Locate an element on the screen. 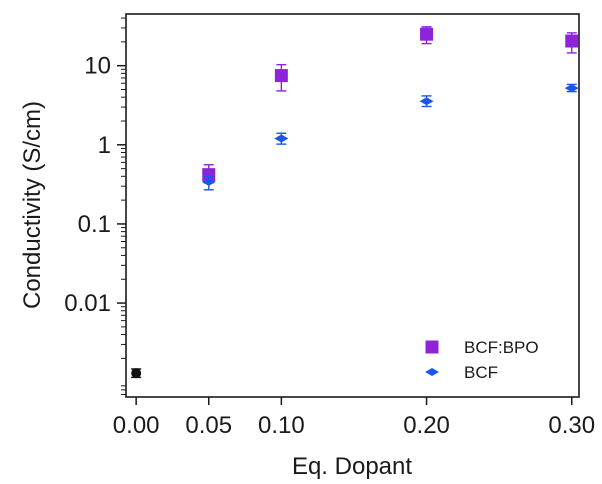  legend-marker-diamond is located at coordinates (432, 372).